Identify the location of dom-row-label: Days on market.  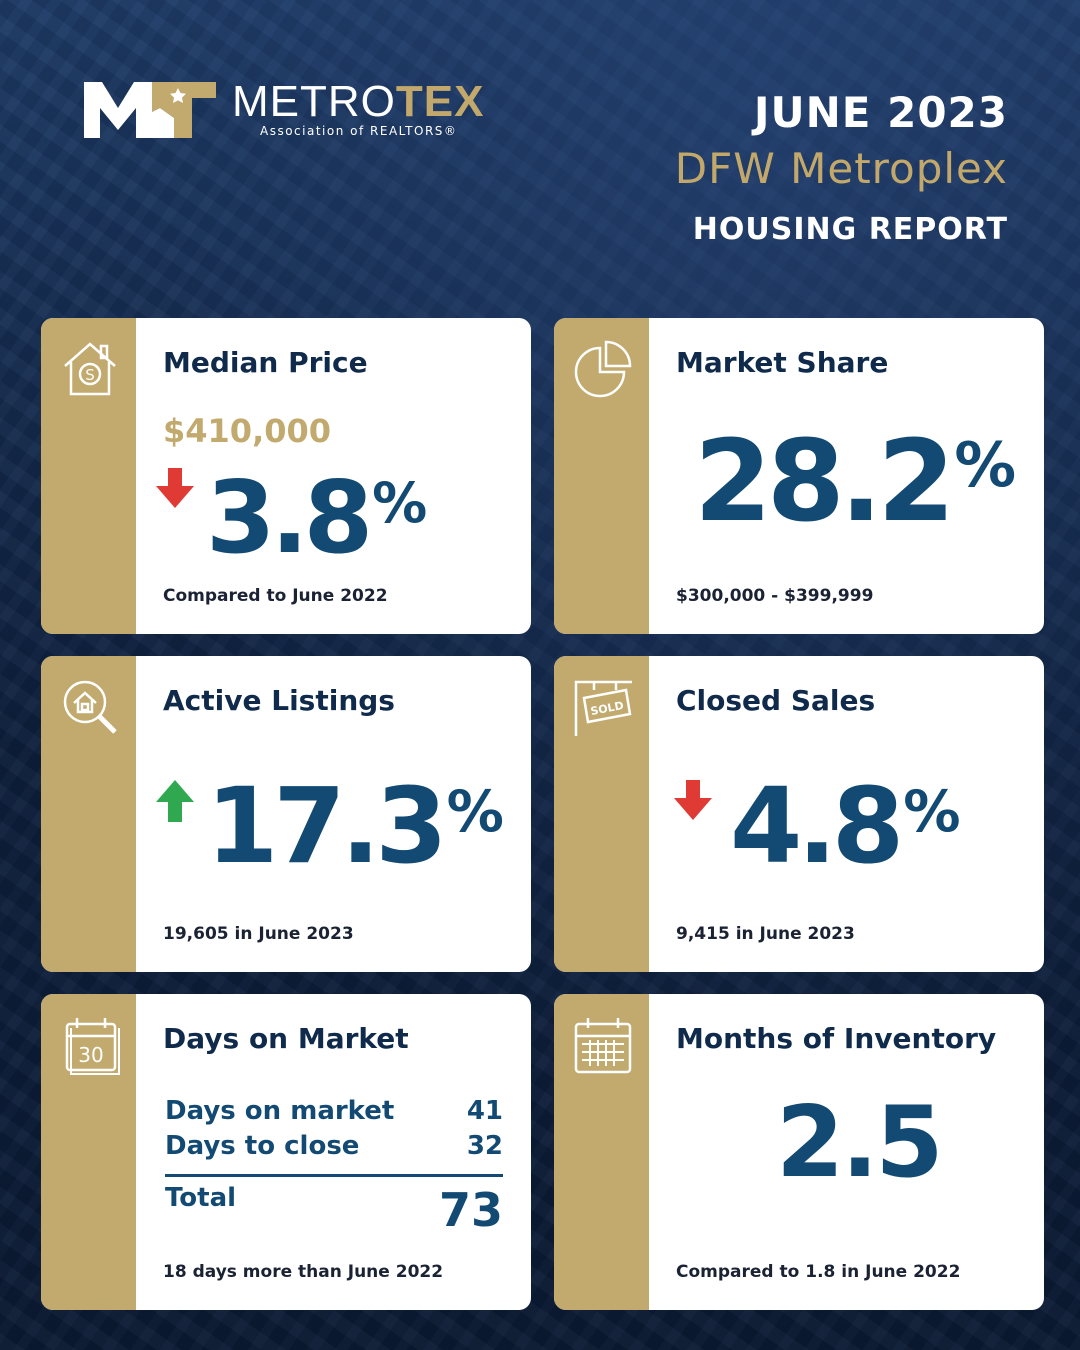
(280, 1111).